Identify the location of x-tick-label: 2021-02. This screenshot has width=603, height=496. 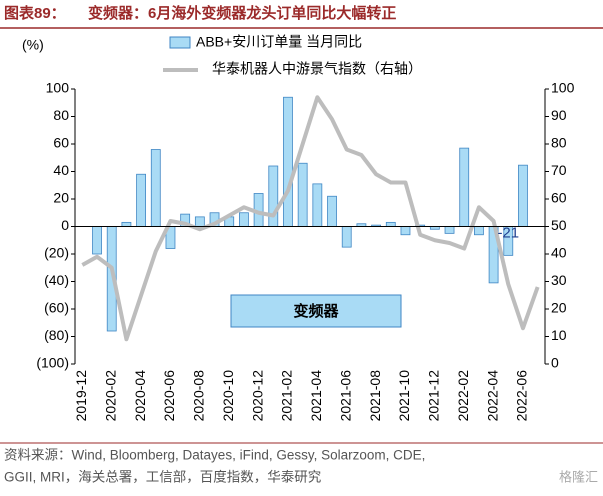
(287, 396).